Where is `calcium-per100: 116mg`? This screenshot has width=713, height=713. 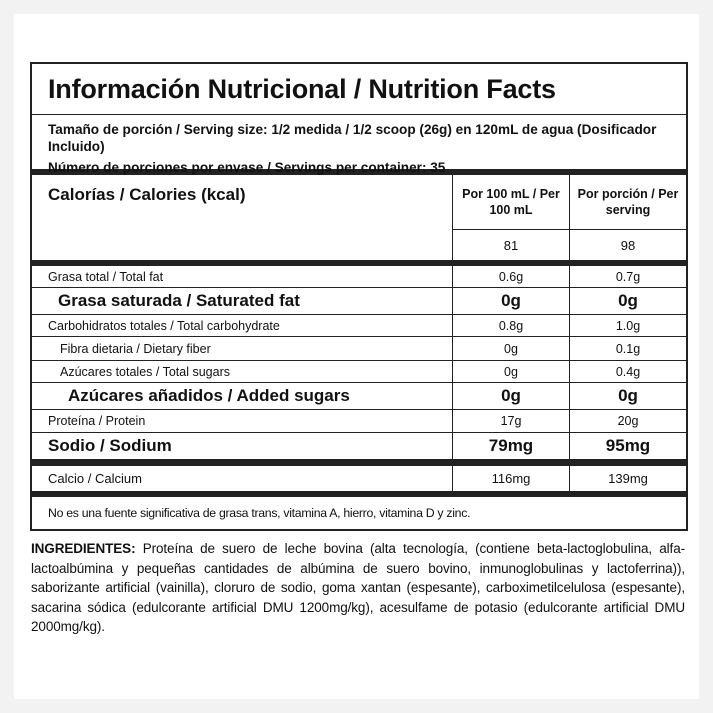 calcium-per100: 116mg is located at coordinates (510, 478).